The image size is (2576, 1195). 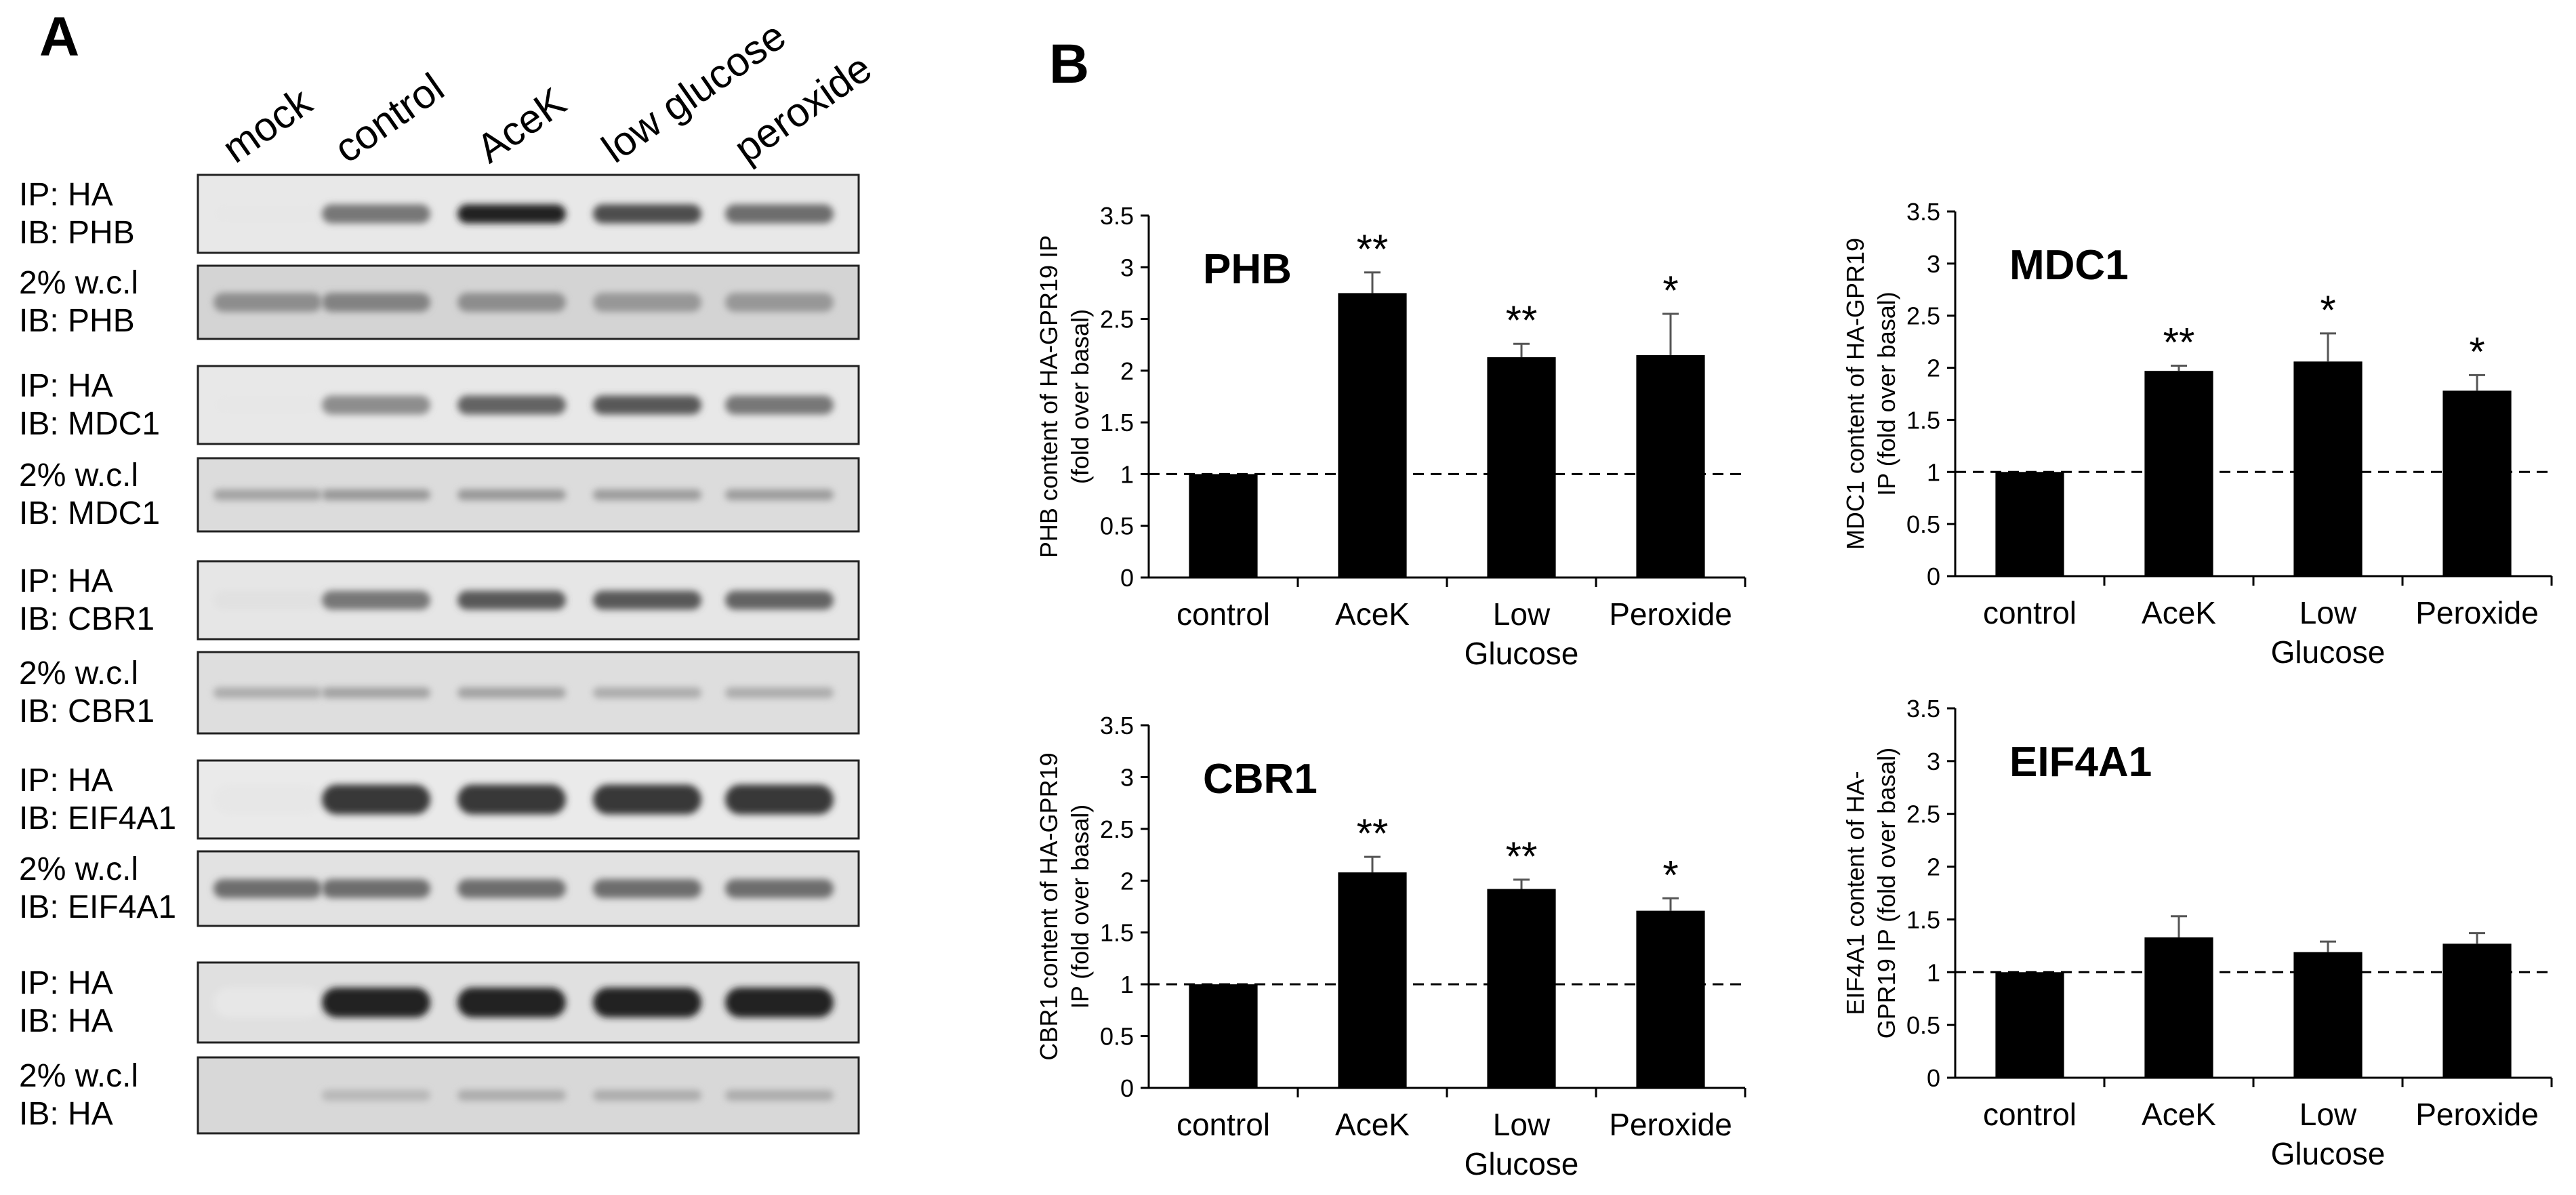 I want to click on chart-title: EIF4A1, so click(x=2081, y=762).